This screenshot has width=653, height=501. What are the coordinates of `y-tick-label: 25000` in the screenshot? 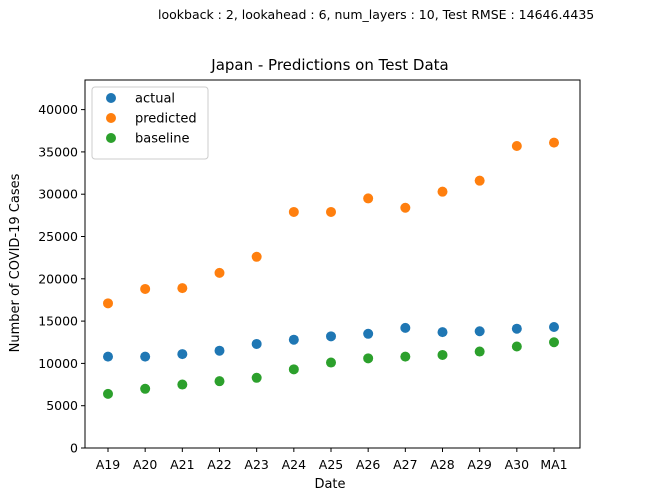 It's located at (58, 236).